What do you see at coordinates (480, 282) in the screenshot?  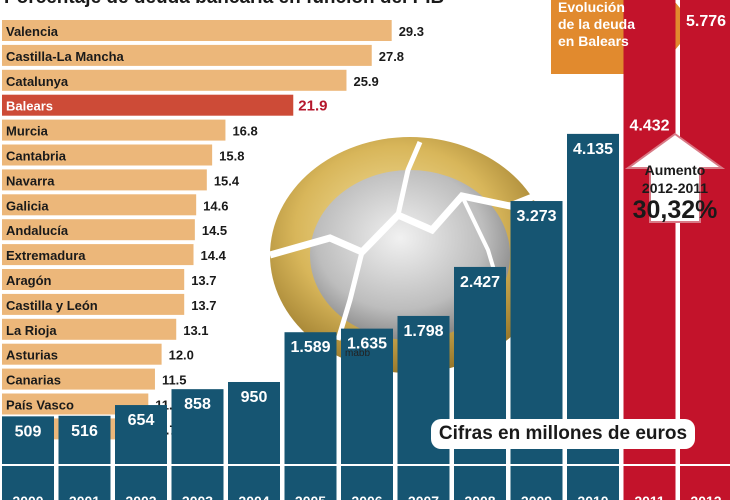 I see `vbar-value-2008: 2.427` at bounding box center [480, 282].